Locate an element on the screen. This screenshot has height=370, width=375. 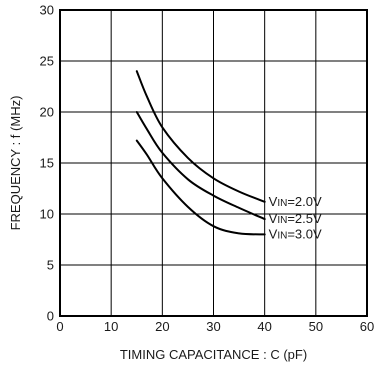
series-line-vin-2-0v is located at coordinates (200, 136).